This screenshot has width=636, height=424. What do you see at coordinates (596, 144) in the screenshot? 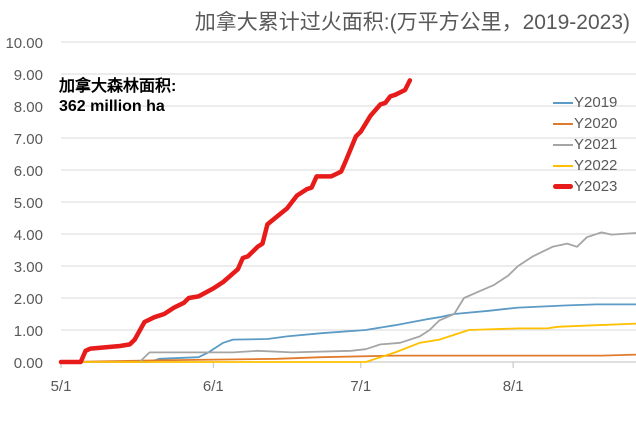
I see `legend-label: Y2021` at bounding box center [596, 144].